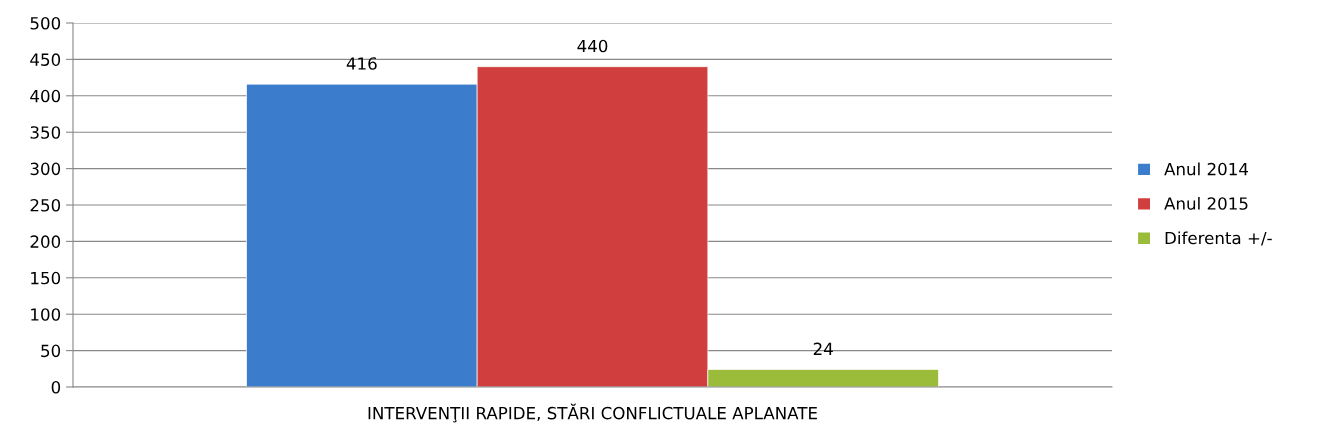 The height and width of the screenshot is (434, 1317). Describe the element at coordinates (45, 205) in the screenshot. I see `y-tick-label: 250` at that location.